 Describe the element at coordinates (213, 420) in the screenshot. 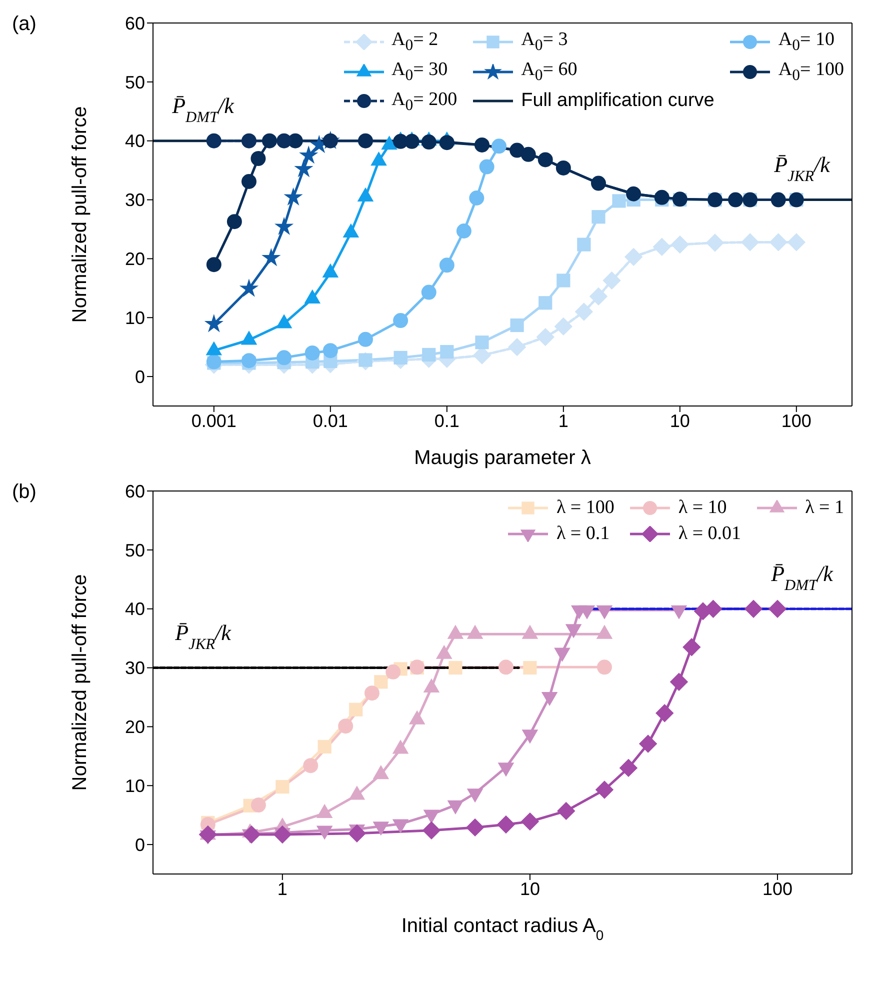

I see `x-tick-label: 0.001` at that location.